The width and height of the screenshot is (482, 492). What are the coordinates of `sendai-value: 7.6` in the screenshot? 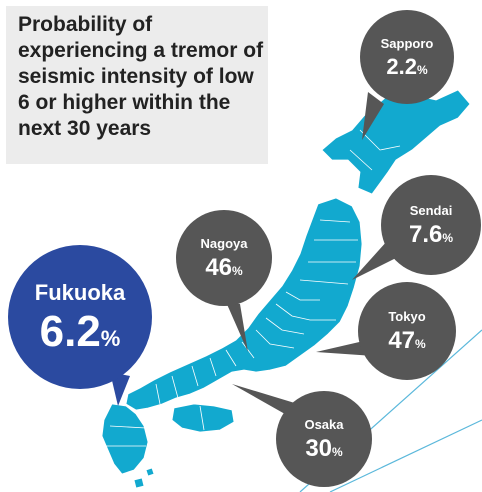 It's located at (425, 234).